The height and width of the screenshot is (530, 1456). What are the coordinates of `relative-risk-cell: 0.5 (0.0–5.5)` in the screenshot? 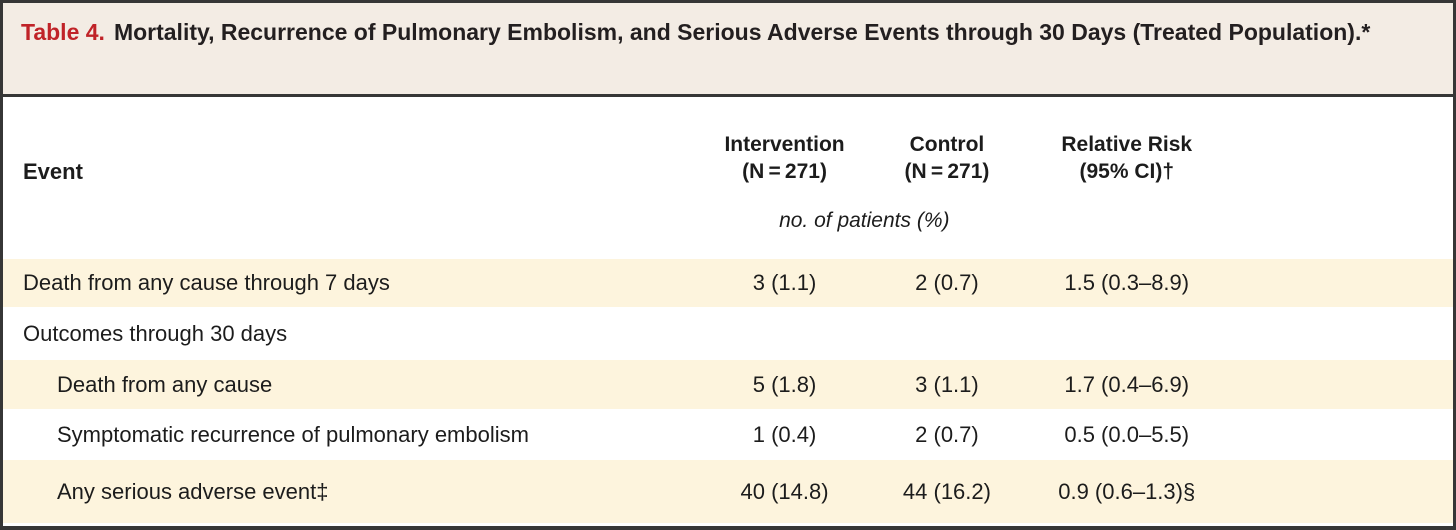 It's located at (1127, 434).